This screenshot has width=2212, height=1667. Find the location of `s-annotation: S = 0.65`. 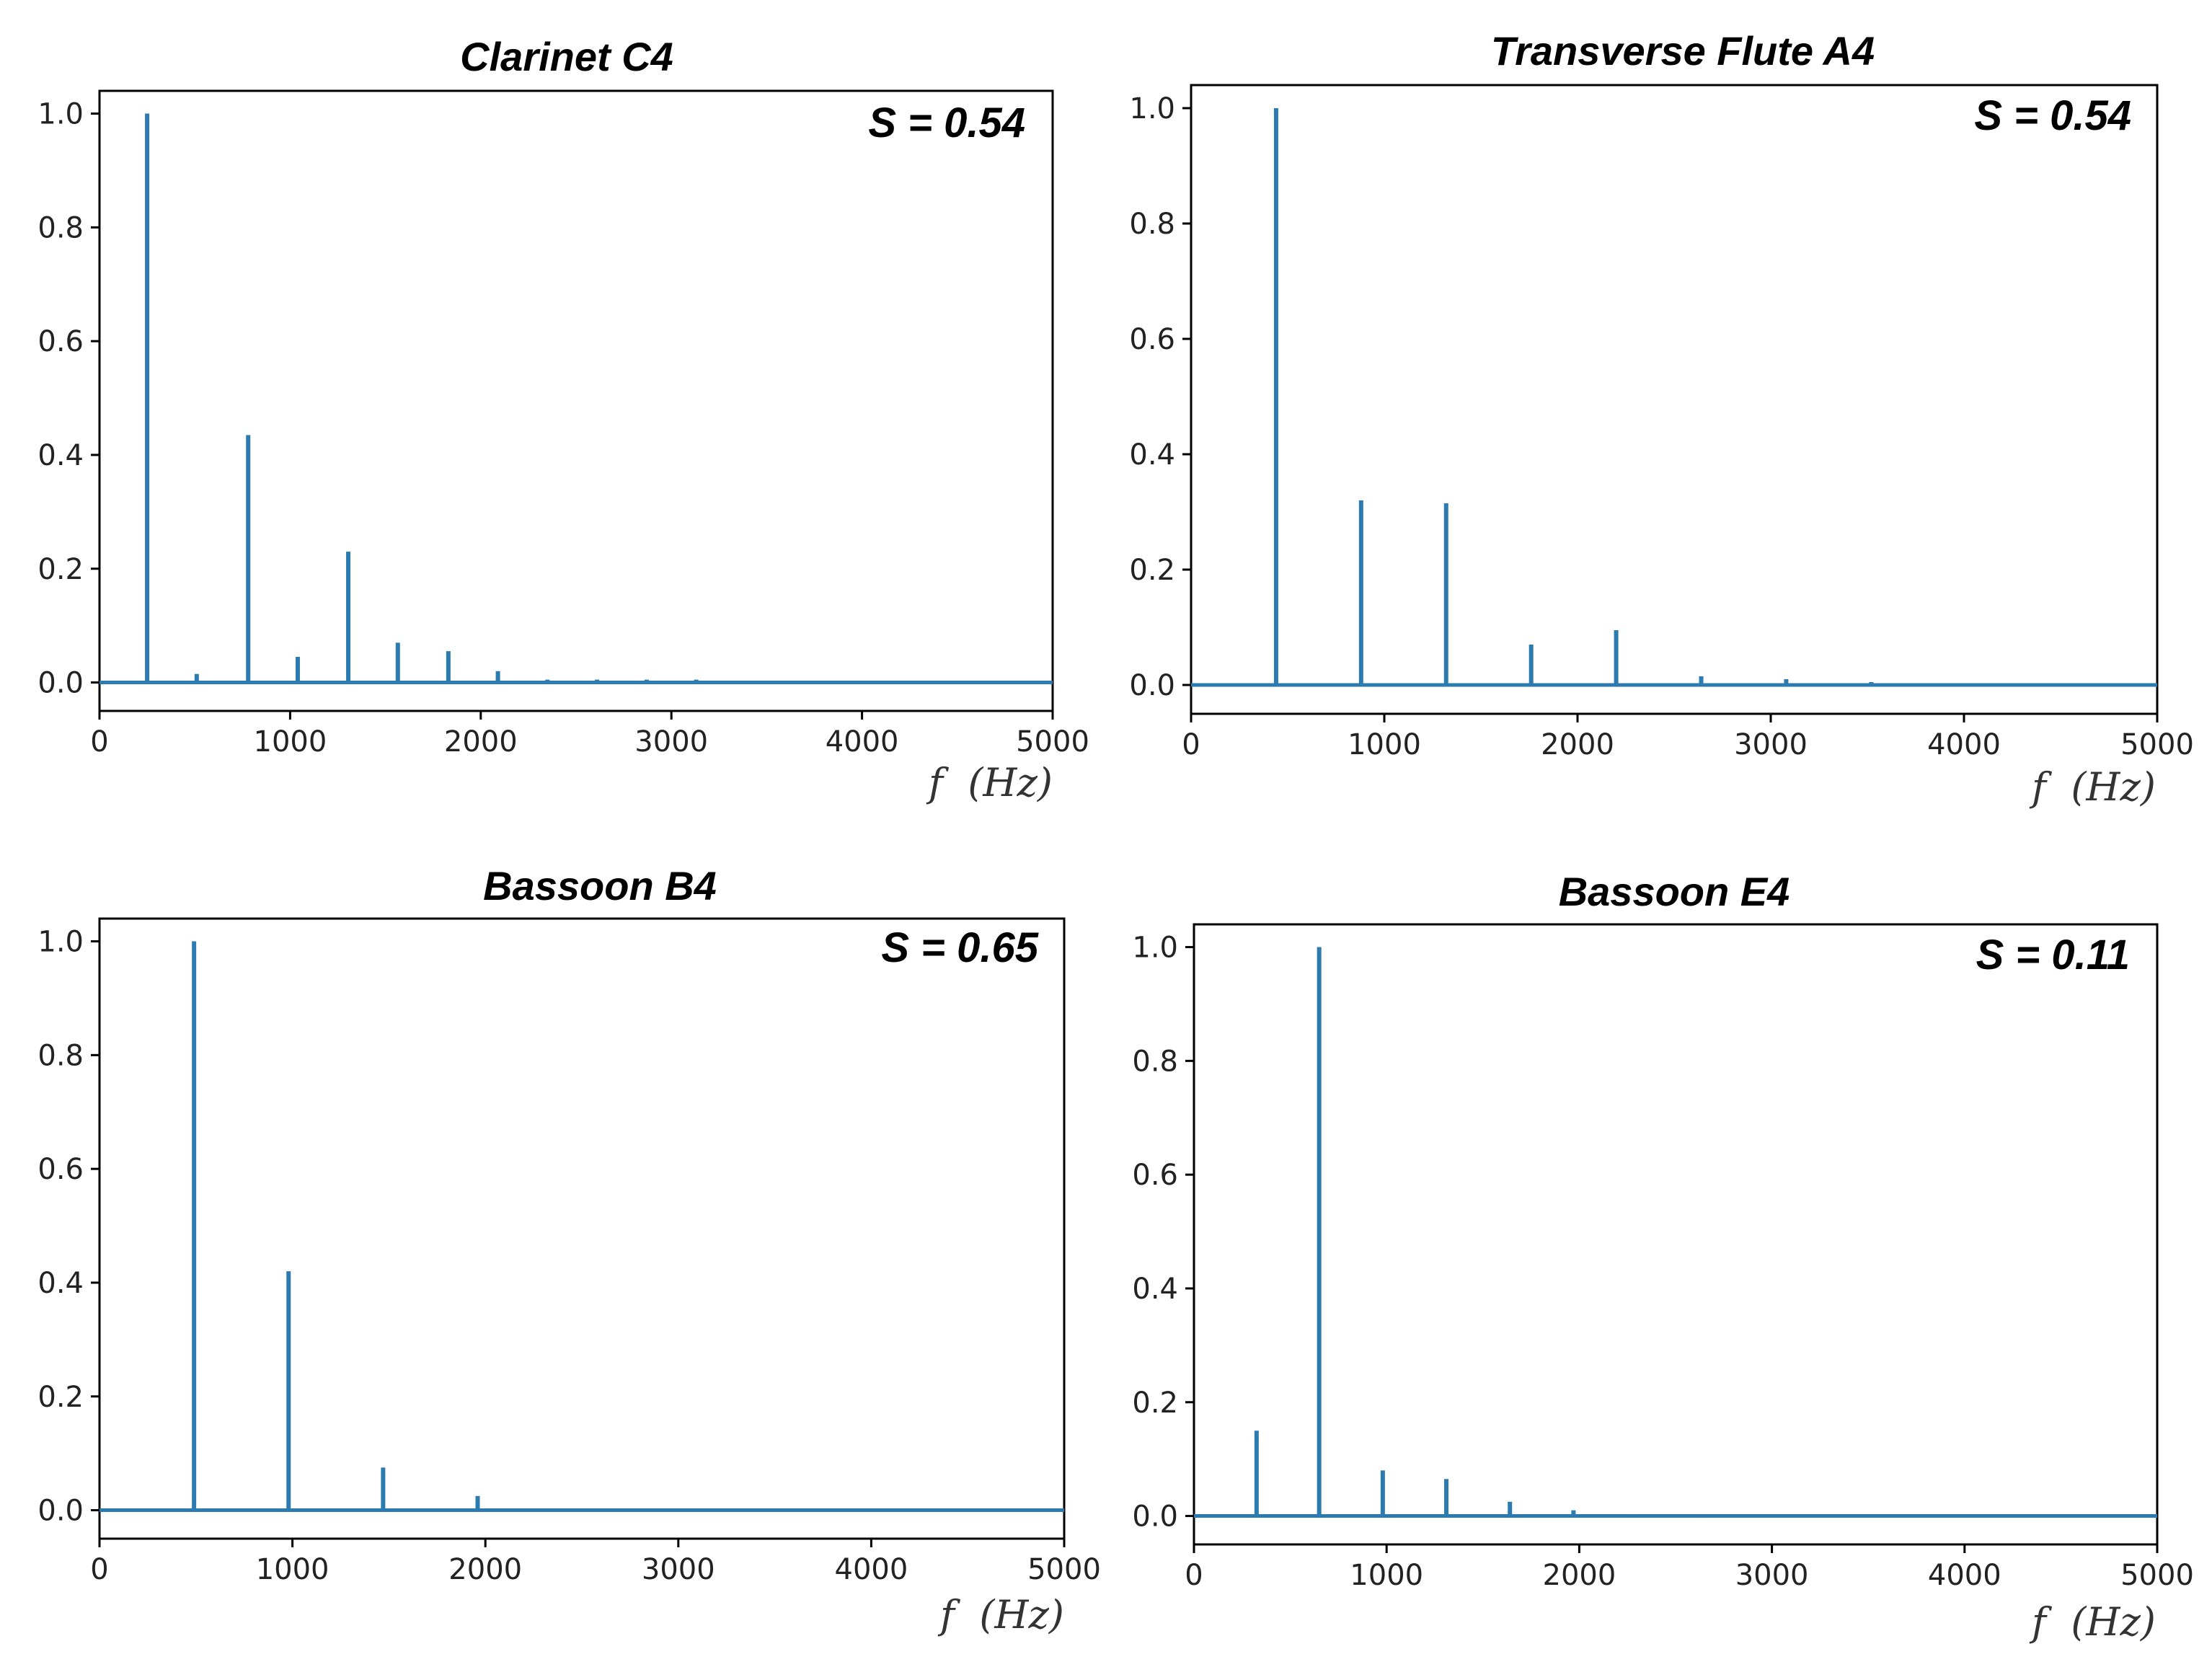

s-annotation: S = 0.65 is located at coordinates (959, 947).